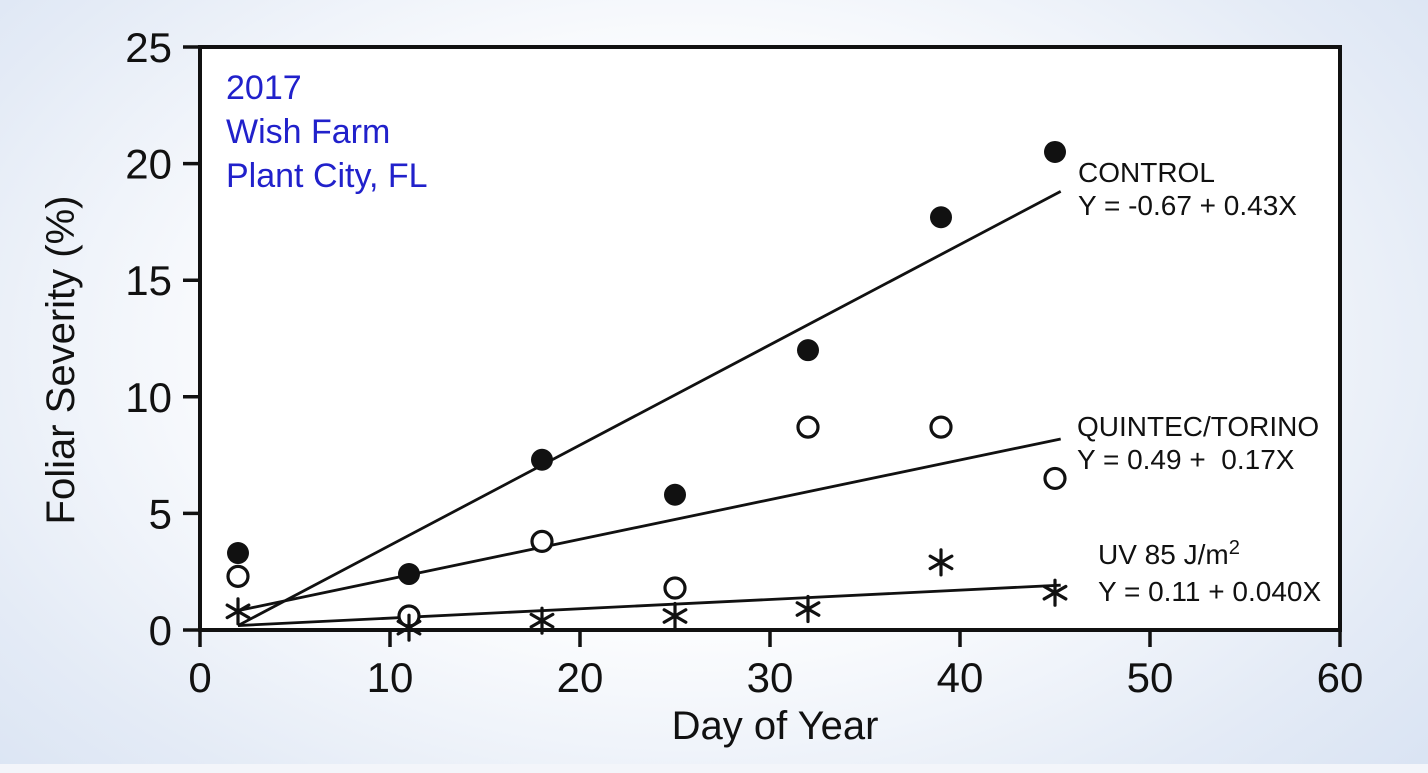  I want to click on legend-uv-name: UV 85 J/m2, so click(1209, 555).